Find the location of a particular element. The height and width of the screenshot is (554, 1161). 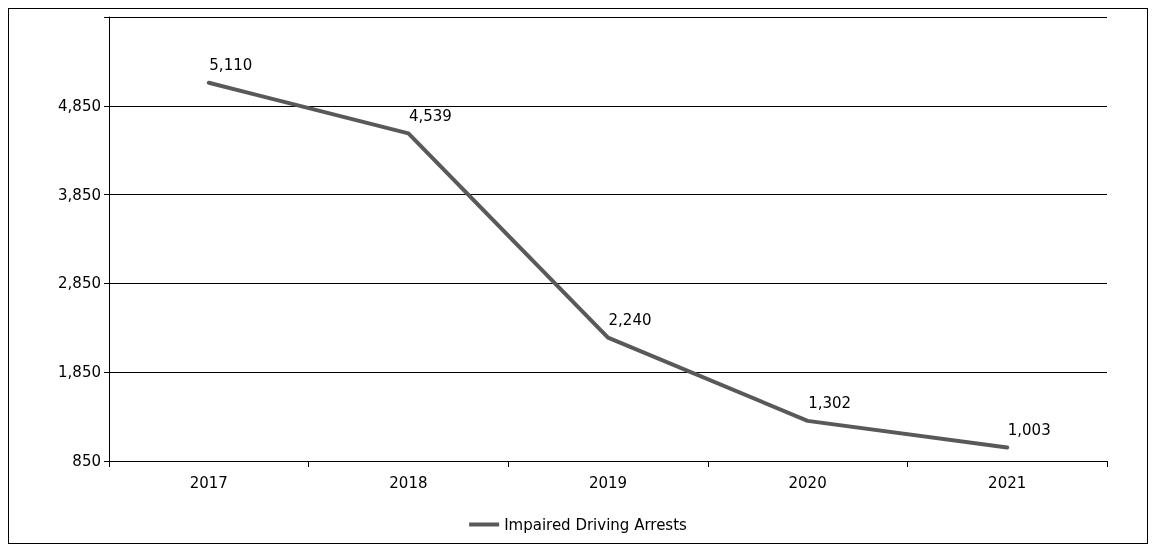

y-tick-label: 1,850 is located at coordinates (79, 372).